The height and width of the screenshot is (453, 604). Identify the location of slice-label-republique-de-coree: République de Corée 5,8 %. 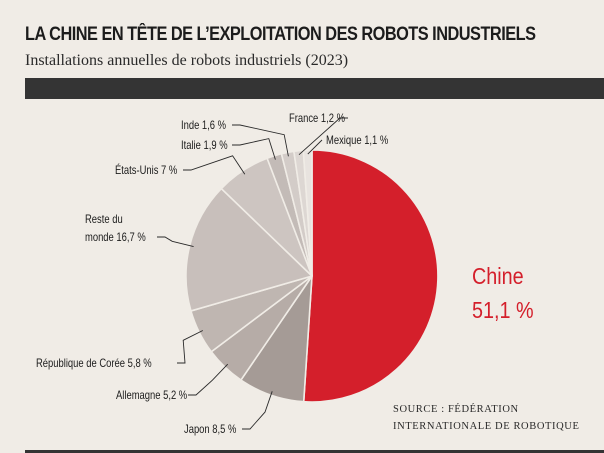
(94, 363).